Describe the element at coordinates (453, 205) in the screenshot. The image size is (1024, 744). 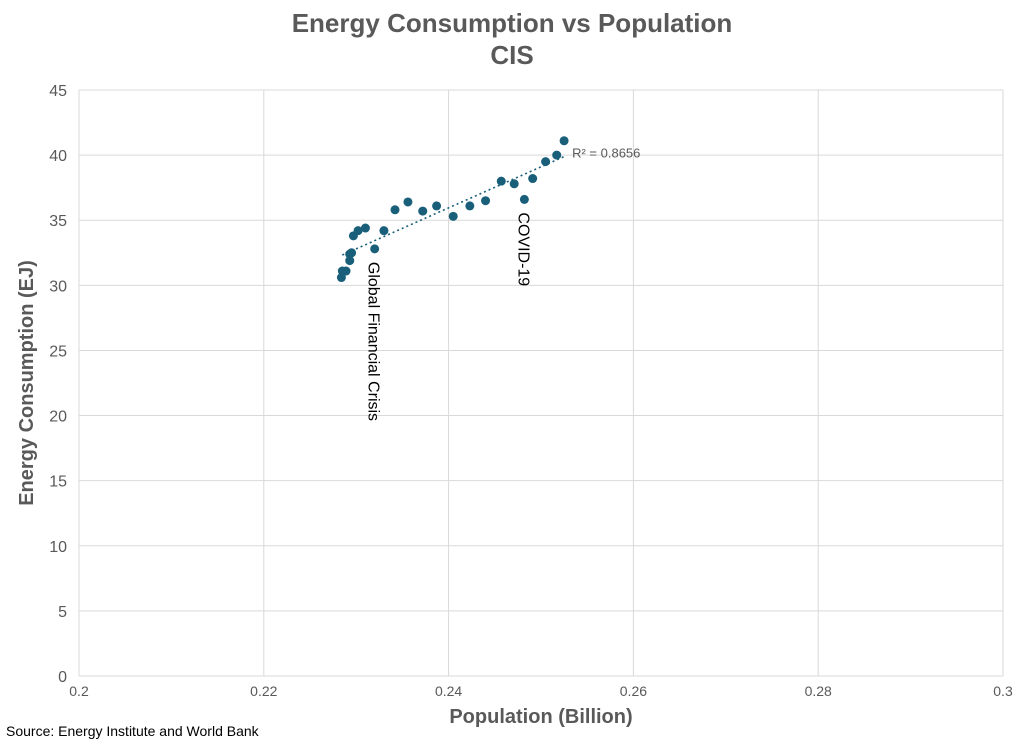
I see `trendline` at that location.